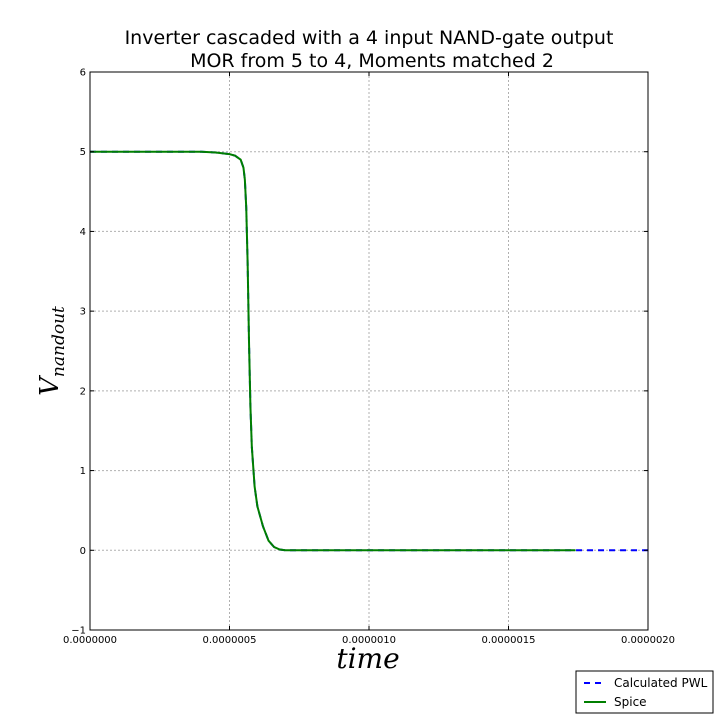  What do you see at coordinates (83, 312) in the screenshot?
I see `y-tick-label: 3` at bounding box center [83, 312].